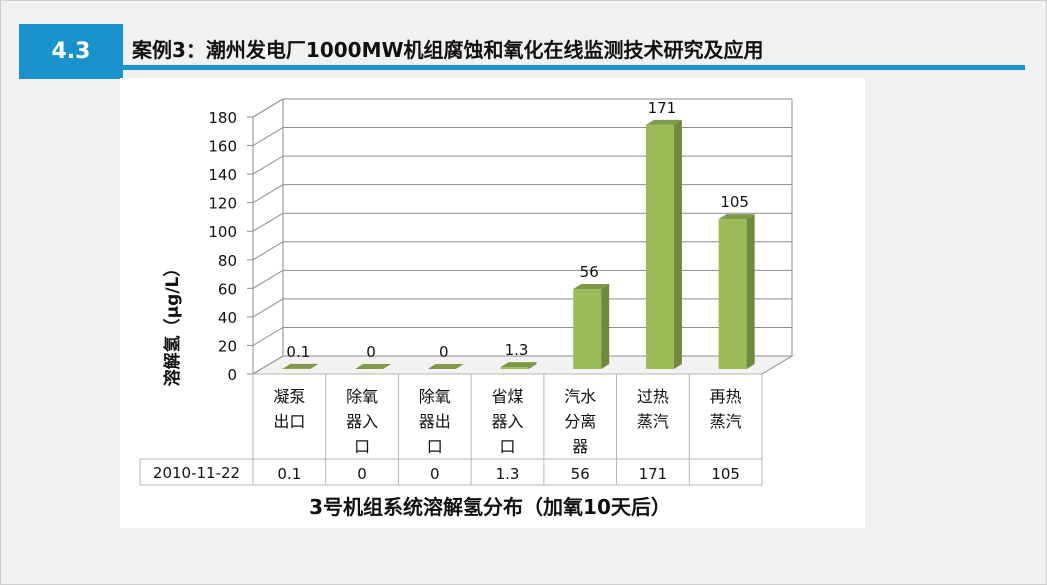 The height and width of the screenshot is (585, 1047). Describe the element at coordinates (289, 474) in the screenshot. I see `table-value: 0.1` at that location.